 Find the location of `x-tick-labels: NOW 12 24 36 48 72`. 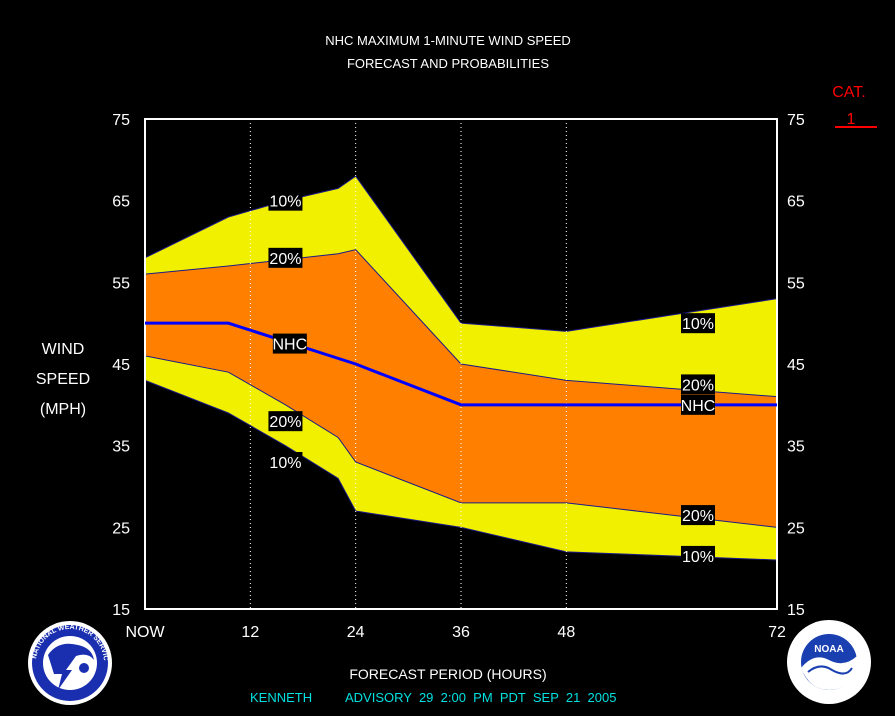

x-tick-labels: NOW 12 24 36 48 72 is located at coordinates (455, 632).